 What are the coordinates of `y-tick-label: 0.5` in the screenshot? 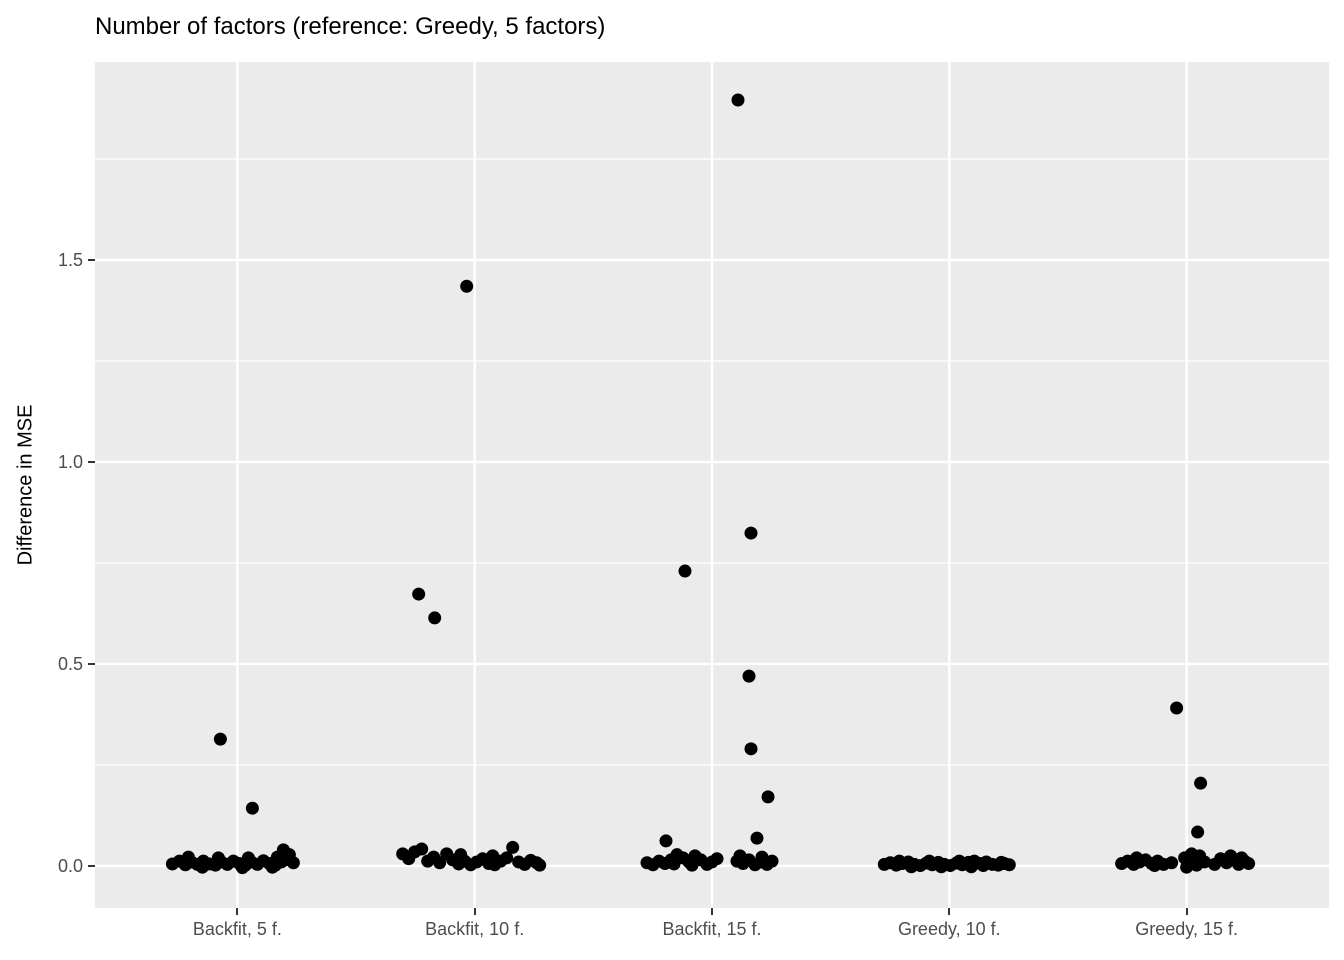 It's located at (70, 663).